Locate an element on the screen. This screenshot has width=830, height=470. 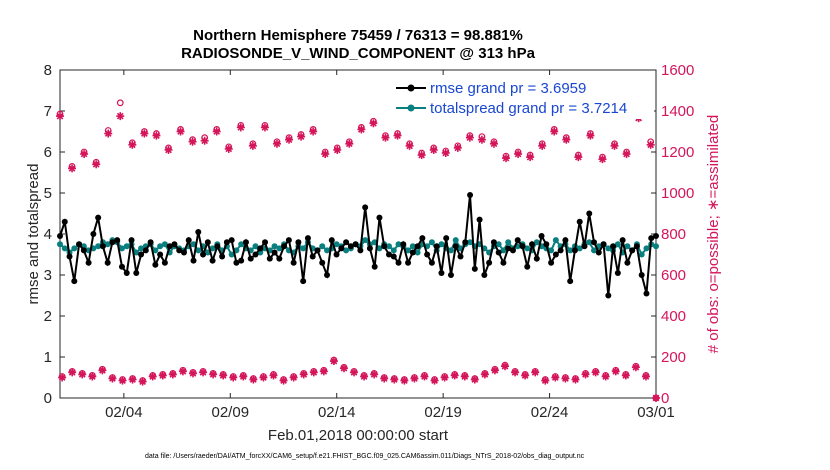
obs-possible-point is located at coordinates (120, 103).